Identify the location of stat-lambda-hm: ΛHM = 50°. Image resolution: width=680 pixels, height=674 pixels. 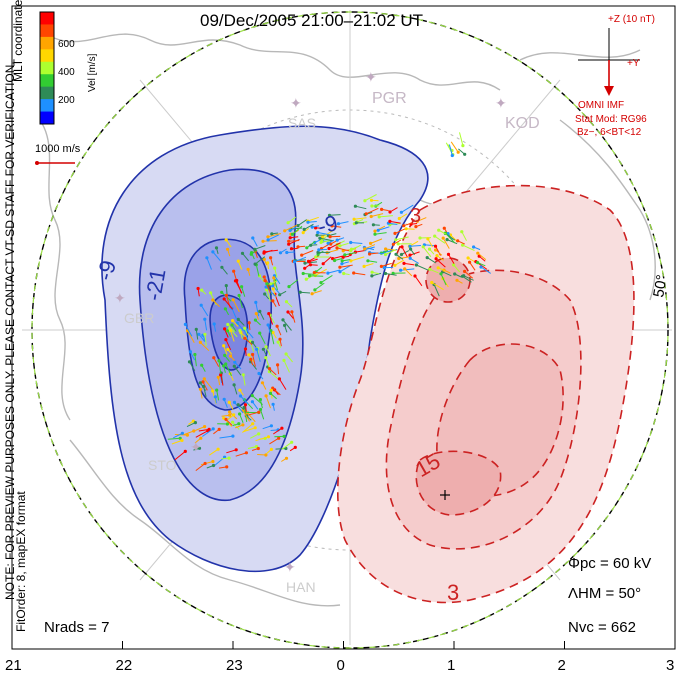
(604, 593).